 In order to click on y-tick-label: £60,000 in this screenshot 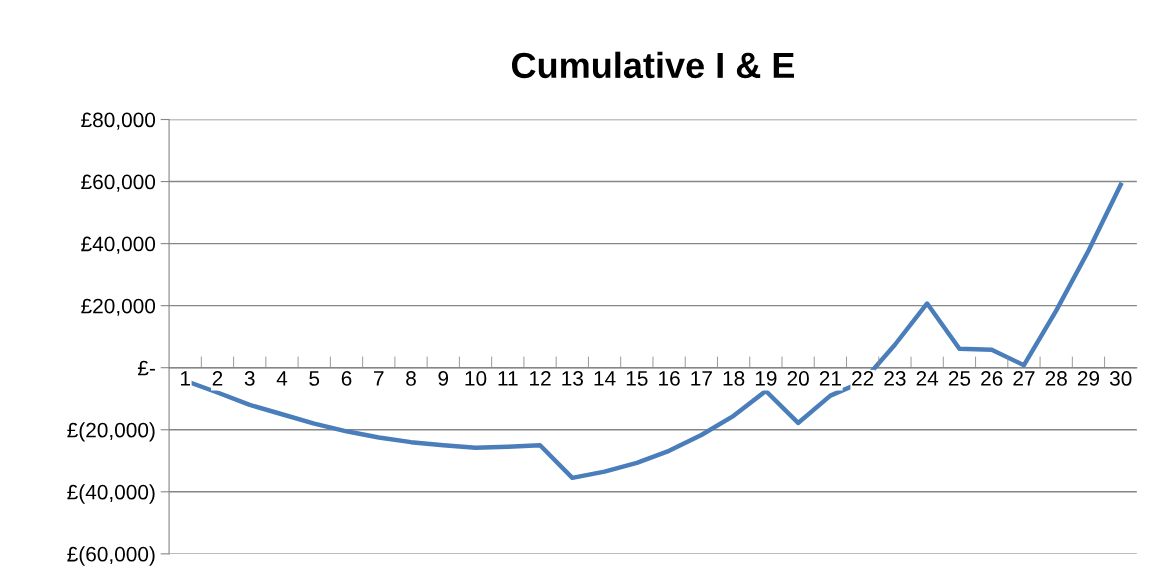, I will do `click(118, 183)`.